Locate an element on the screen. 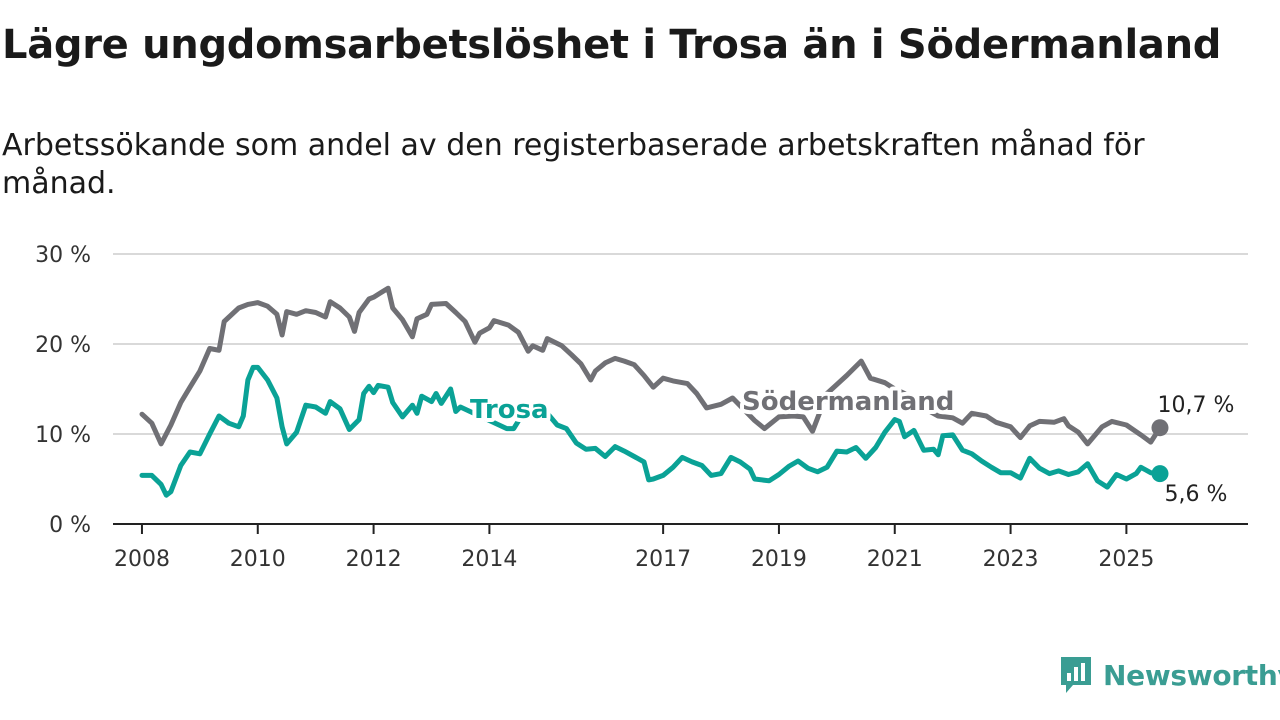 Image resolution: width=1280 pixels, height=720 pixels. y-tick-label: 20 % is located at coordinates (63, 345).